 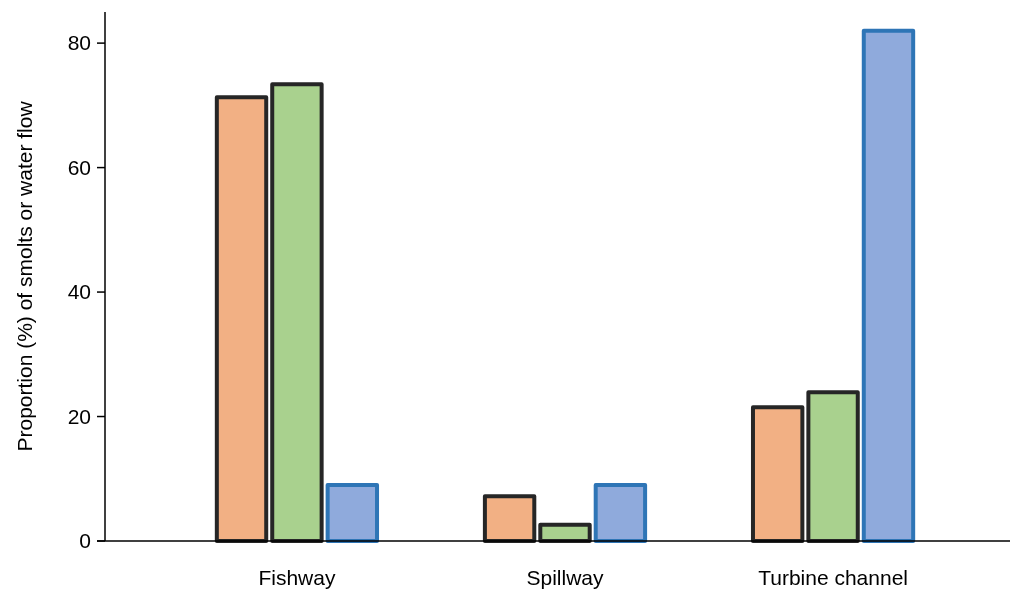 I want to click on y-tick-label: 60, so click(x=79, y=167).